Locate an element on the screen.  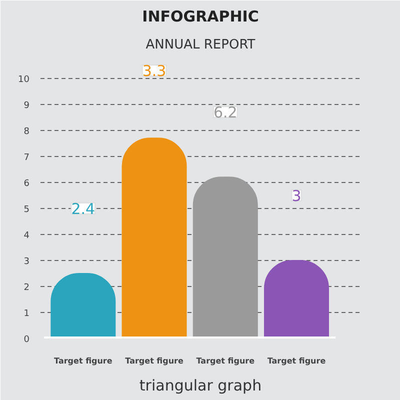
y-tick-label: 2 is located at coordinates (27, 287).